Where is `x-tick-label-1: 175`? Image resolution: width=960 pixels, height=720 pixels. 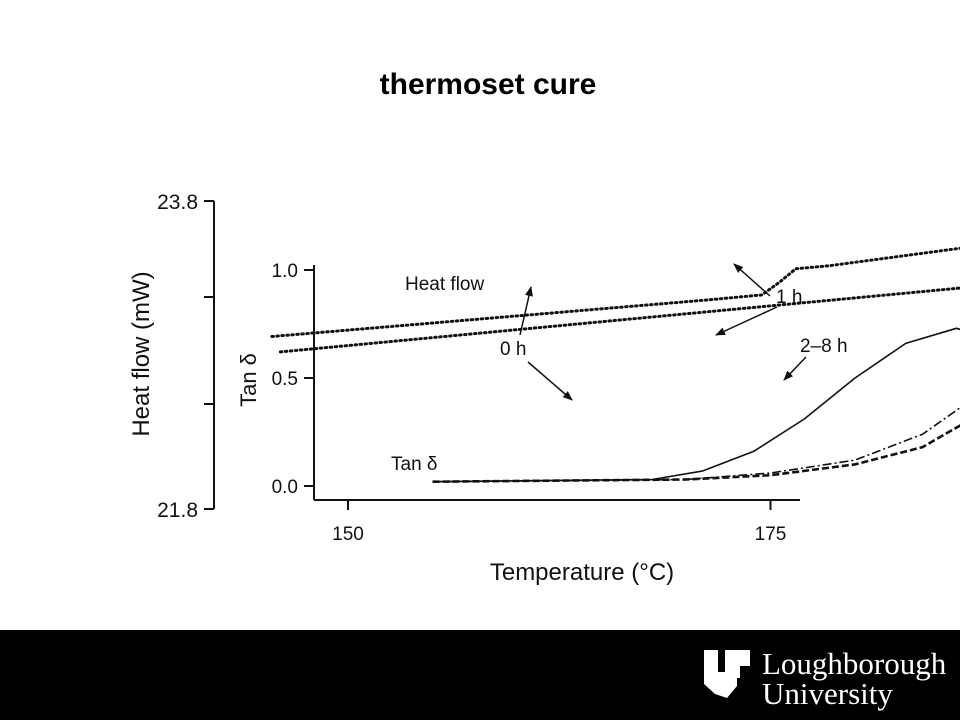 x-tick-label-1: 175 is located at coordinates (771, 534).